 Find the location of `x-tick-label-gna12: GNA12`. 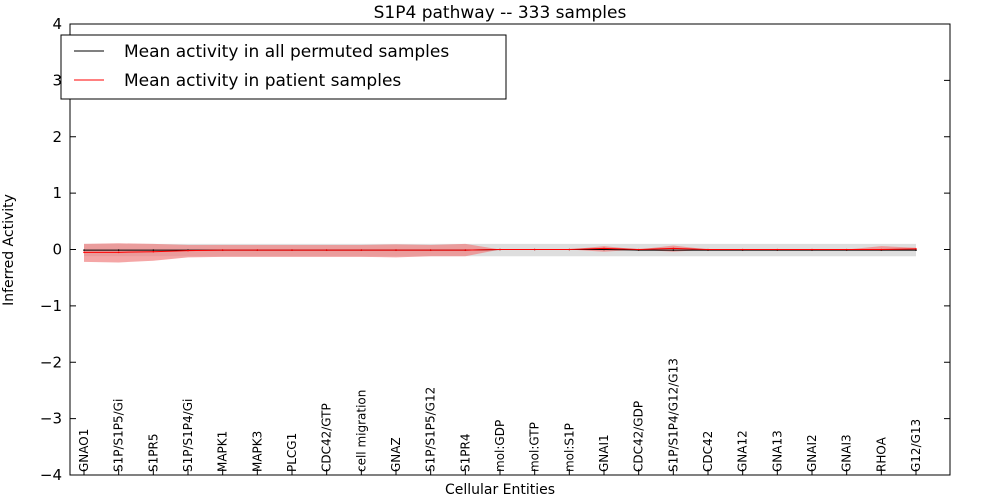

x-tick-label-gna12: GNA12 is located at coordinates (743, 451).